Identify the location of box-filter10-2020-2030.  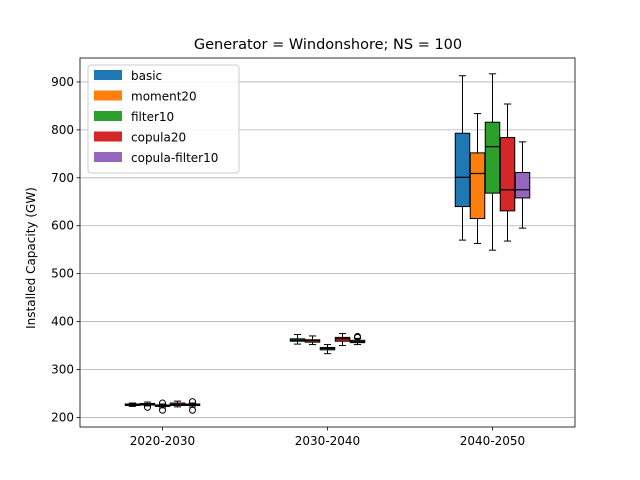
(162, 406).